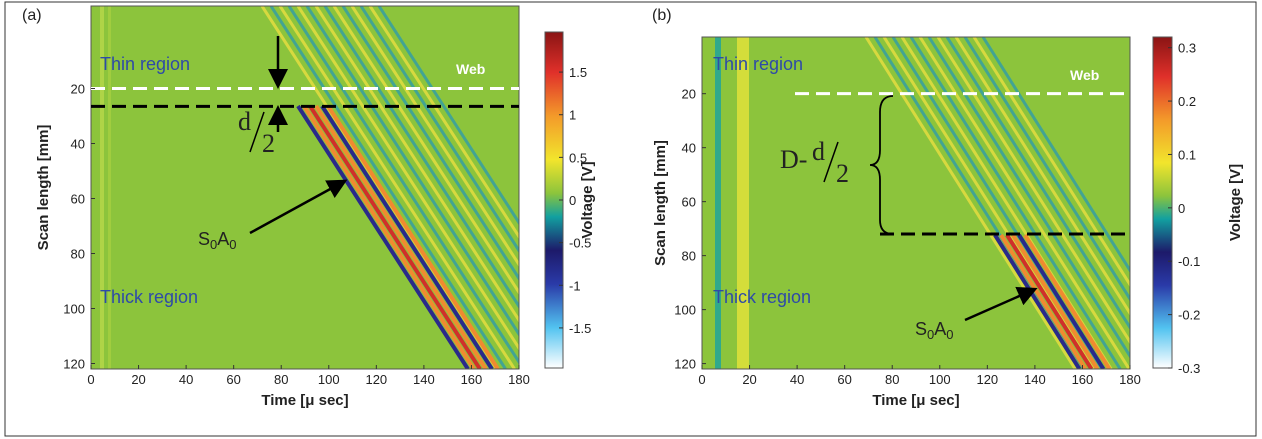  What do you see at coordinates (580, 328) in the screenshot?
I see `colorbar-tick-label: -1.5` at bounding box center [580, 328].